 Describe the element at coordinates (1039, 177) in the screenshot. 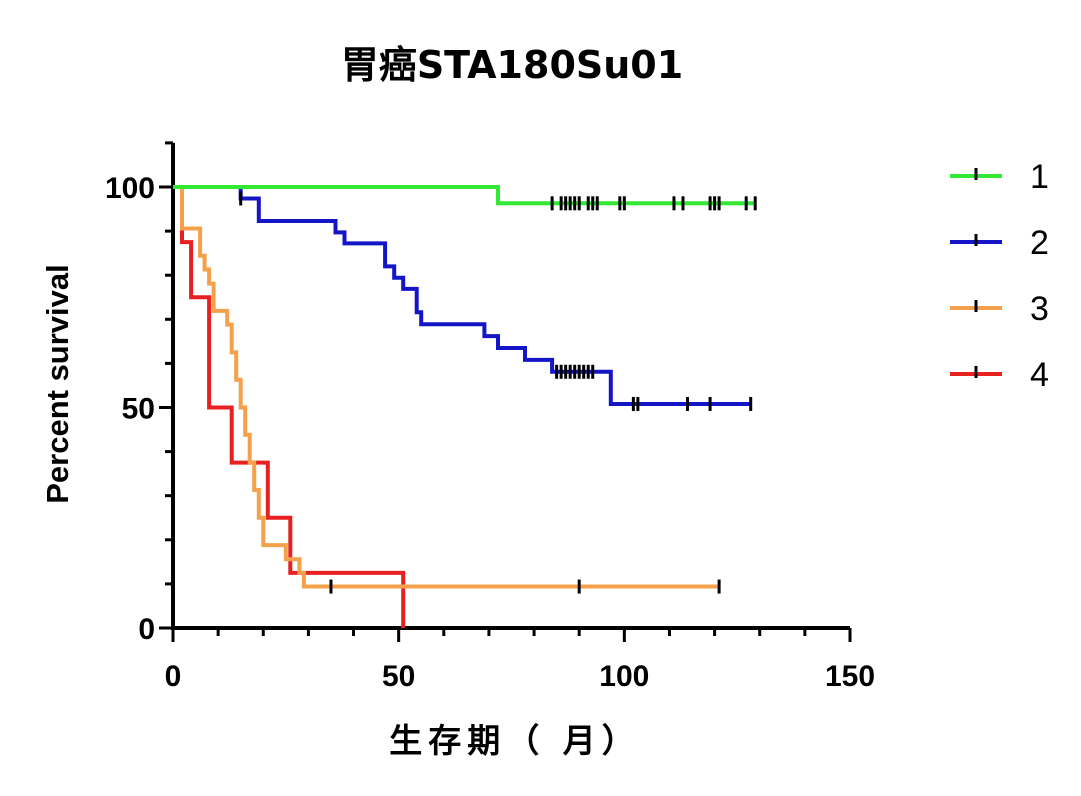

I see `legend-label: 1` at that location.